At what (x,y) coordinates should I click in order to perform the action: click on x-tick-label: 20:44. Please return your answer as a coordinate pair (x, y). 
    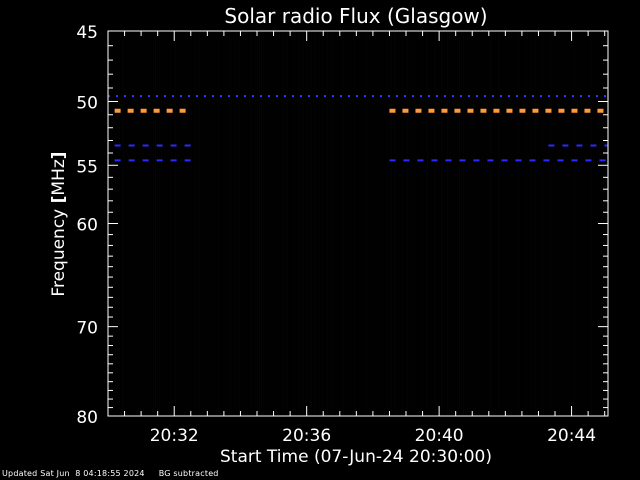
    Looking at the image, I should click on (571, 436).